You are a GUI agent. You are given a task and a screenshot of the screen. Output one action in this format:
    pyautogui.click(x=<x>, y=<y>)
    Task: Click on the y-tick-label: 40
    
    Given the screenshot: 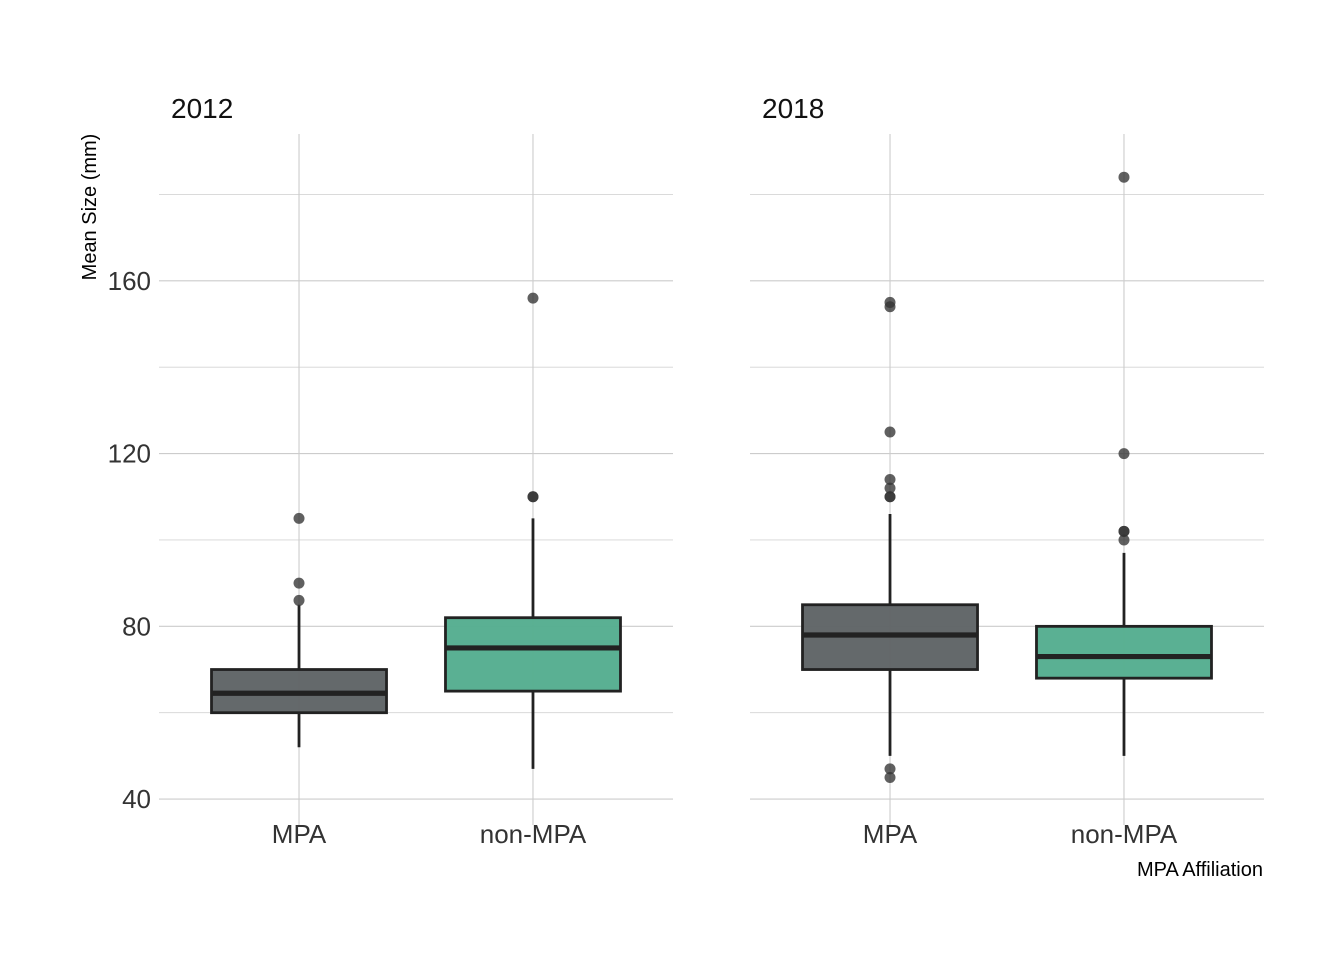 What is the action you would take?
    pyautogui.click(x=136, y=799)
    